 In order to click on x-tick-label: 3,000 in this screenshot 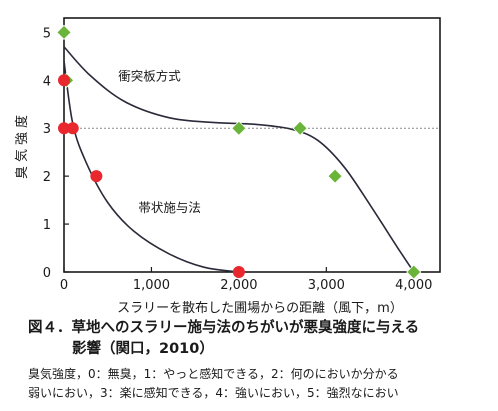, I will do `click(326, 285)`.